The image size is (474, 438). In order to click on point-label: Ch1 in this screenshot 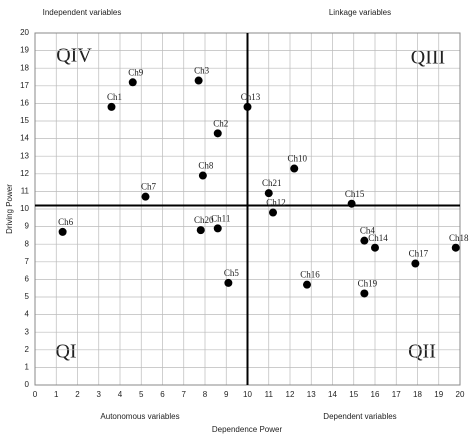, I will do `click(114, 97)`.